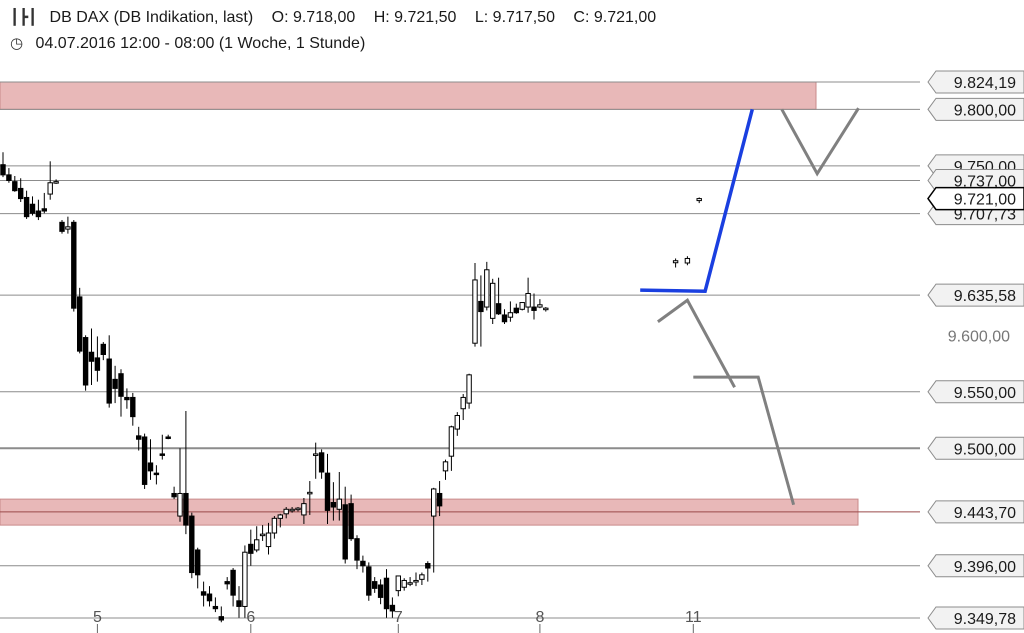  What do you see at coordinates (97, 617) in the screenshot?
I see `x-tick-label: 5` at bounding box center [97, 617].